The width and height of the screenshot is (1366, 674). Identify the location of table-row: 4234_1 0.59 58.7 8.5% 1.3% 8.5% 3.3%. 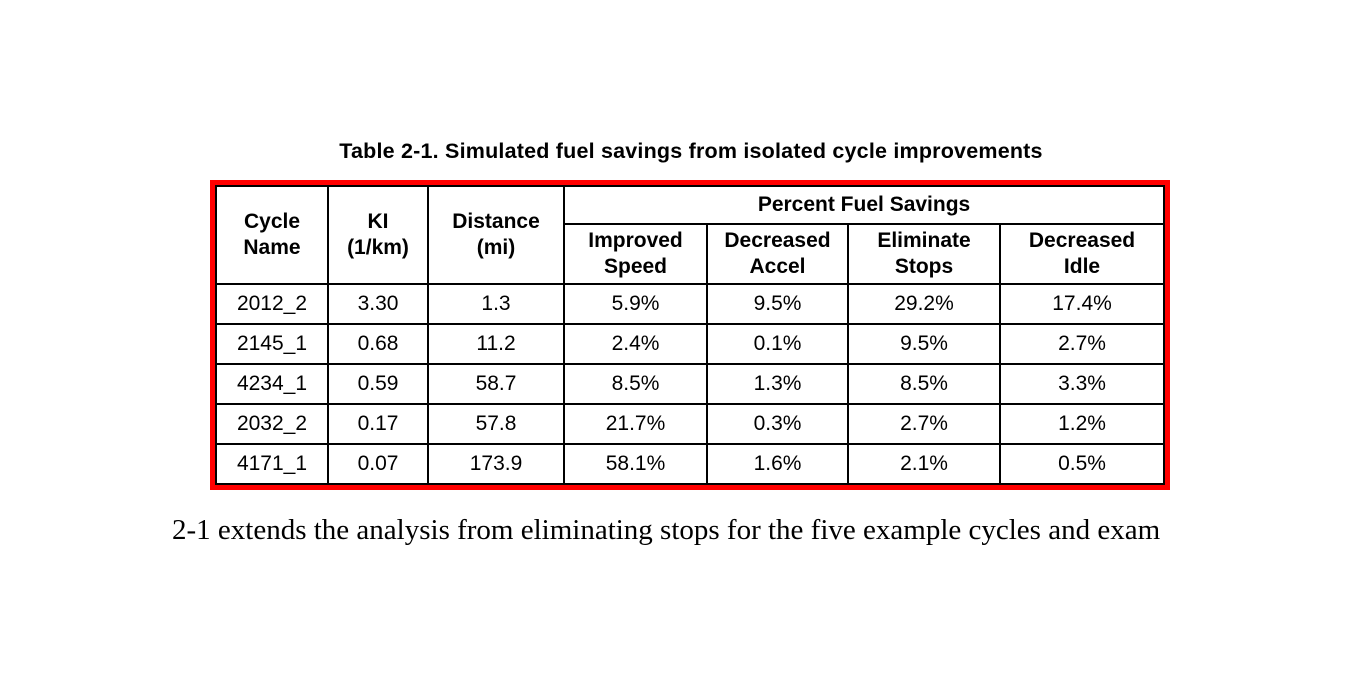
(690, 384).